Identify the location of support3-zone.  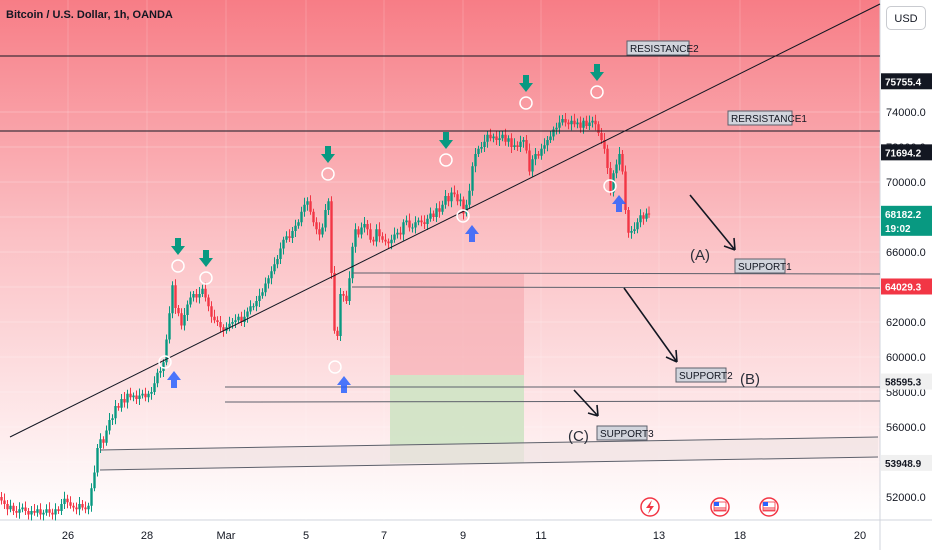
(489, 453).